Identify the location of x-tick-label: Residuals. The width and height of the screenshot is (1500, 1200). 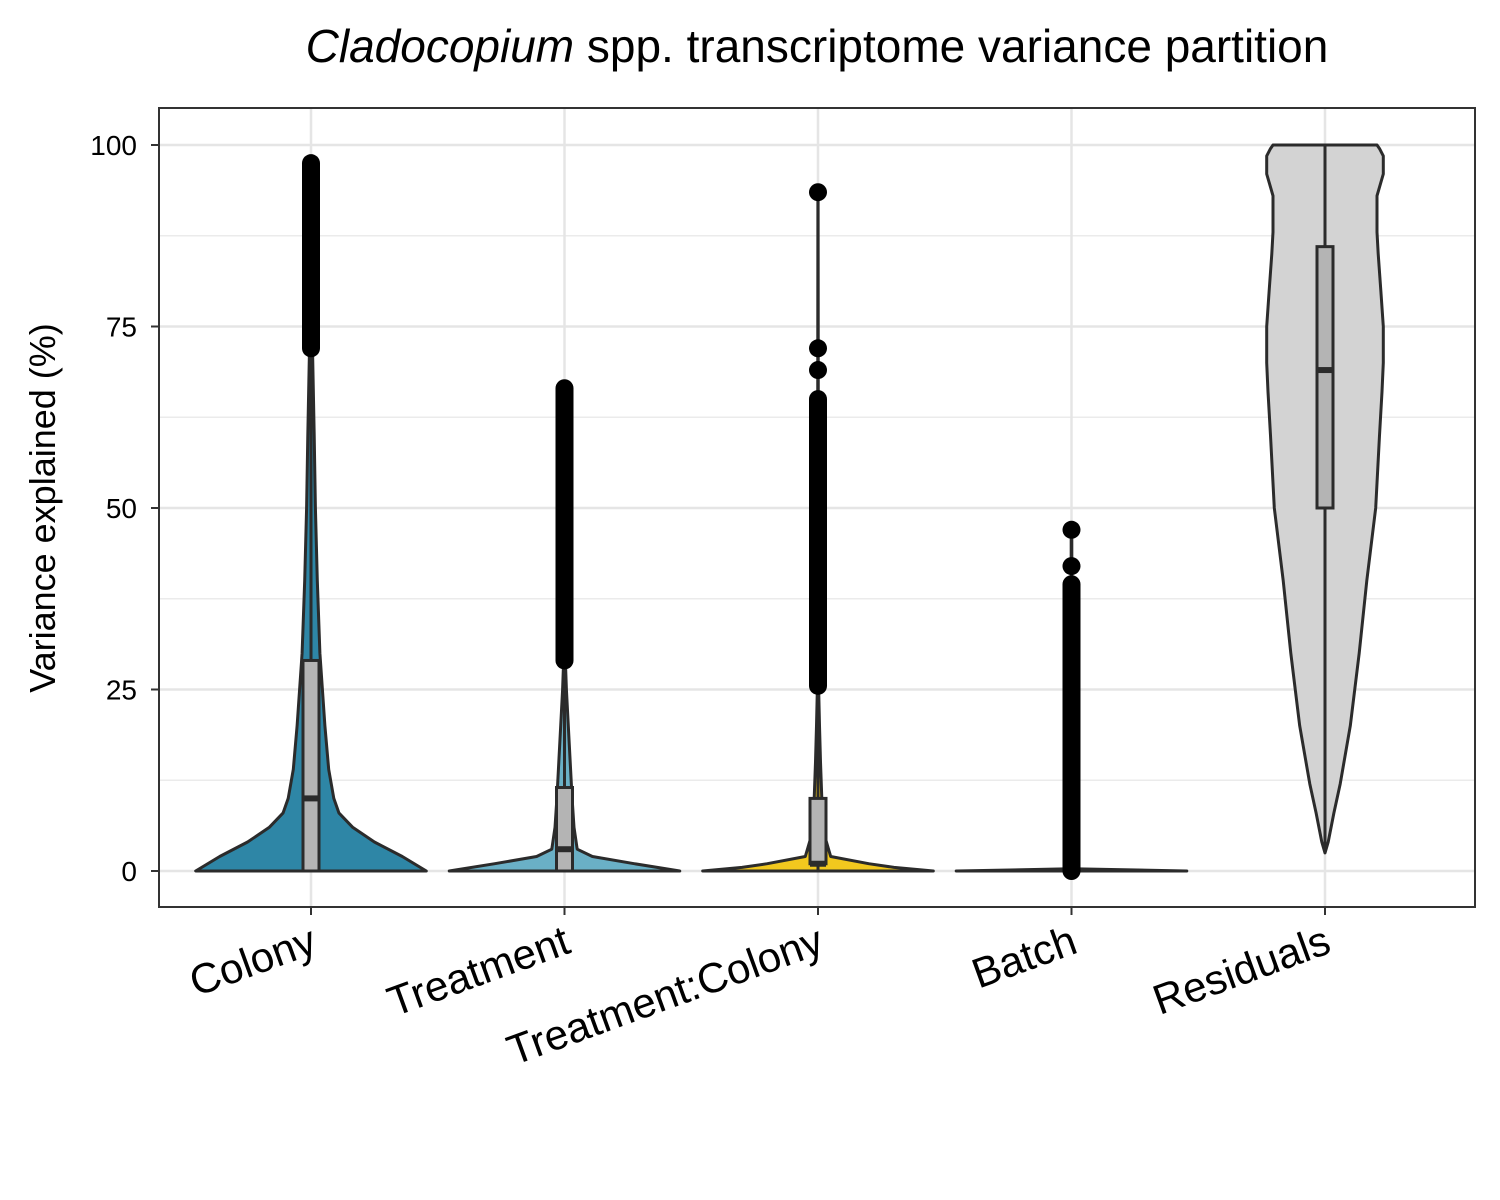
(1241, 969).